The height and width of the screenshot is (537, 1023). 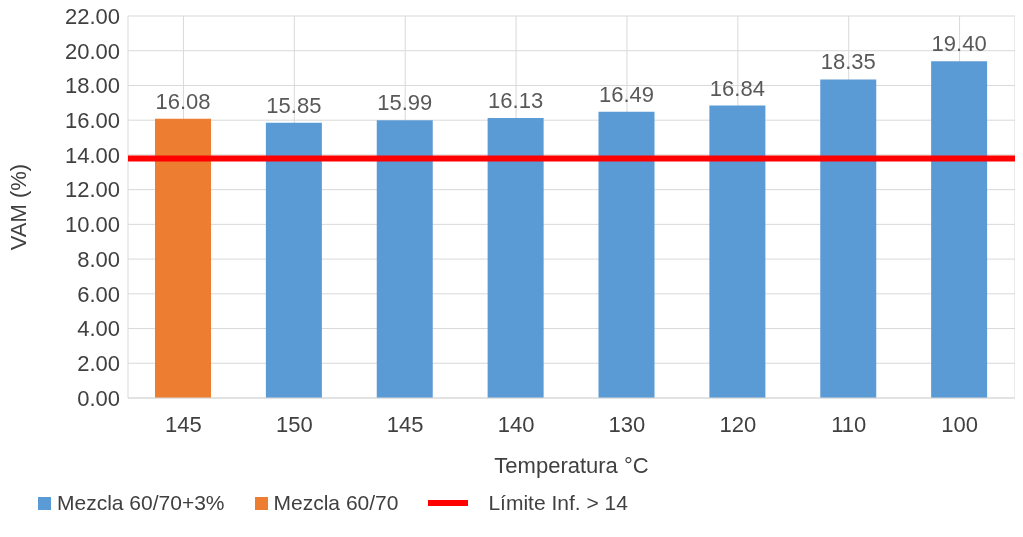 What do you see at coordinates (141, 503) in the screenshot?
I see `legend-label: Mezcla 60/70+3%` at bounding box center [141, 503].